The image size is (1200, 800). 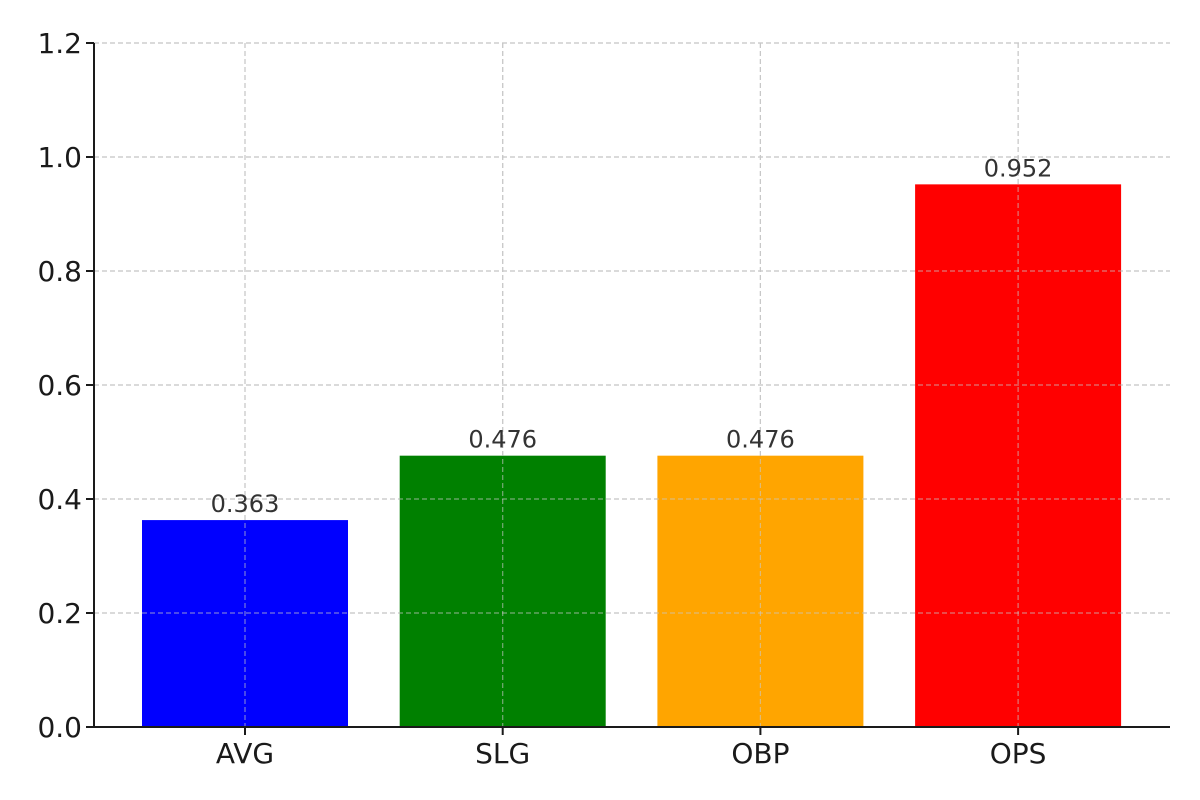 What do you see at coordinates (59, 727) in the screenshot?
I see `y-tick-label: 0.0` at bounding box center [59, 727].